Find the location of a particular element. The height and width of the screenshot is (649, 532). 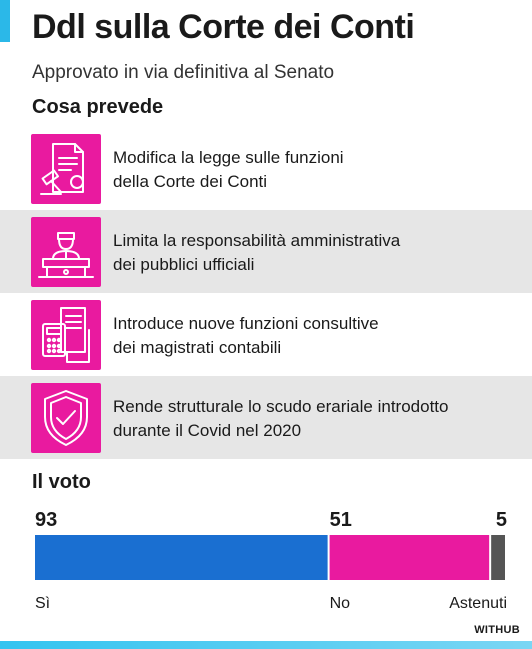

calculator-documents-icon is located at coordinates (66, 335).